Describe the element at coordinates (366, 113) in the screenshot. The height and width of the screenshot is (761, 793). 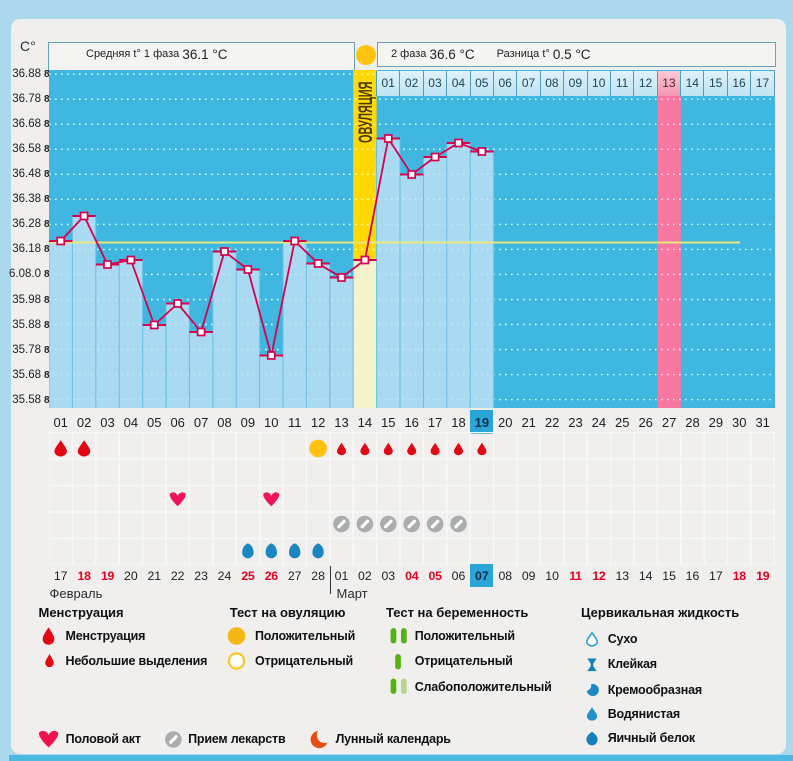
I see `svg-text: ОВУЛЯЦИЯ` at that location.